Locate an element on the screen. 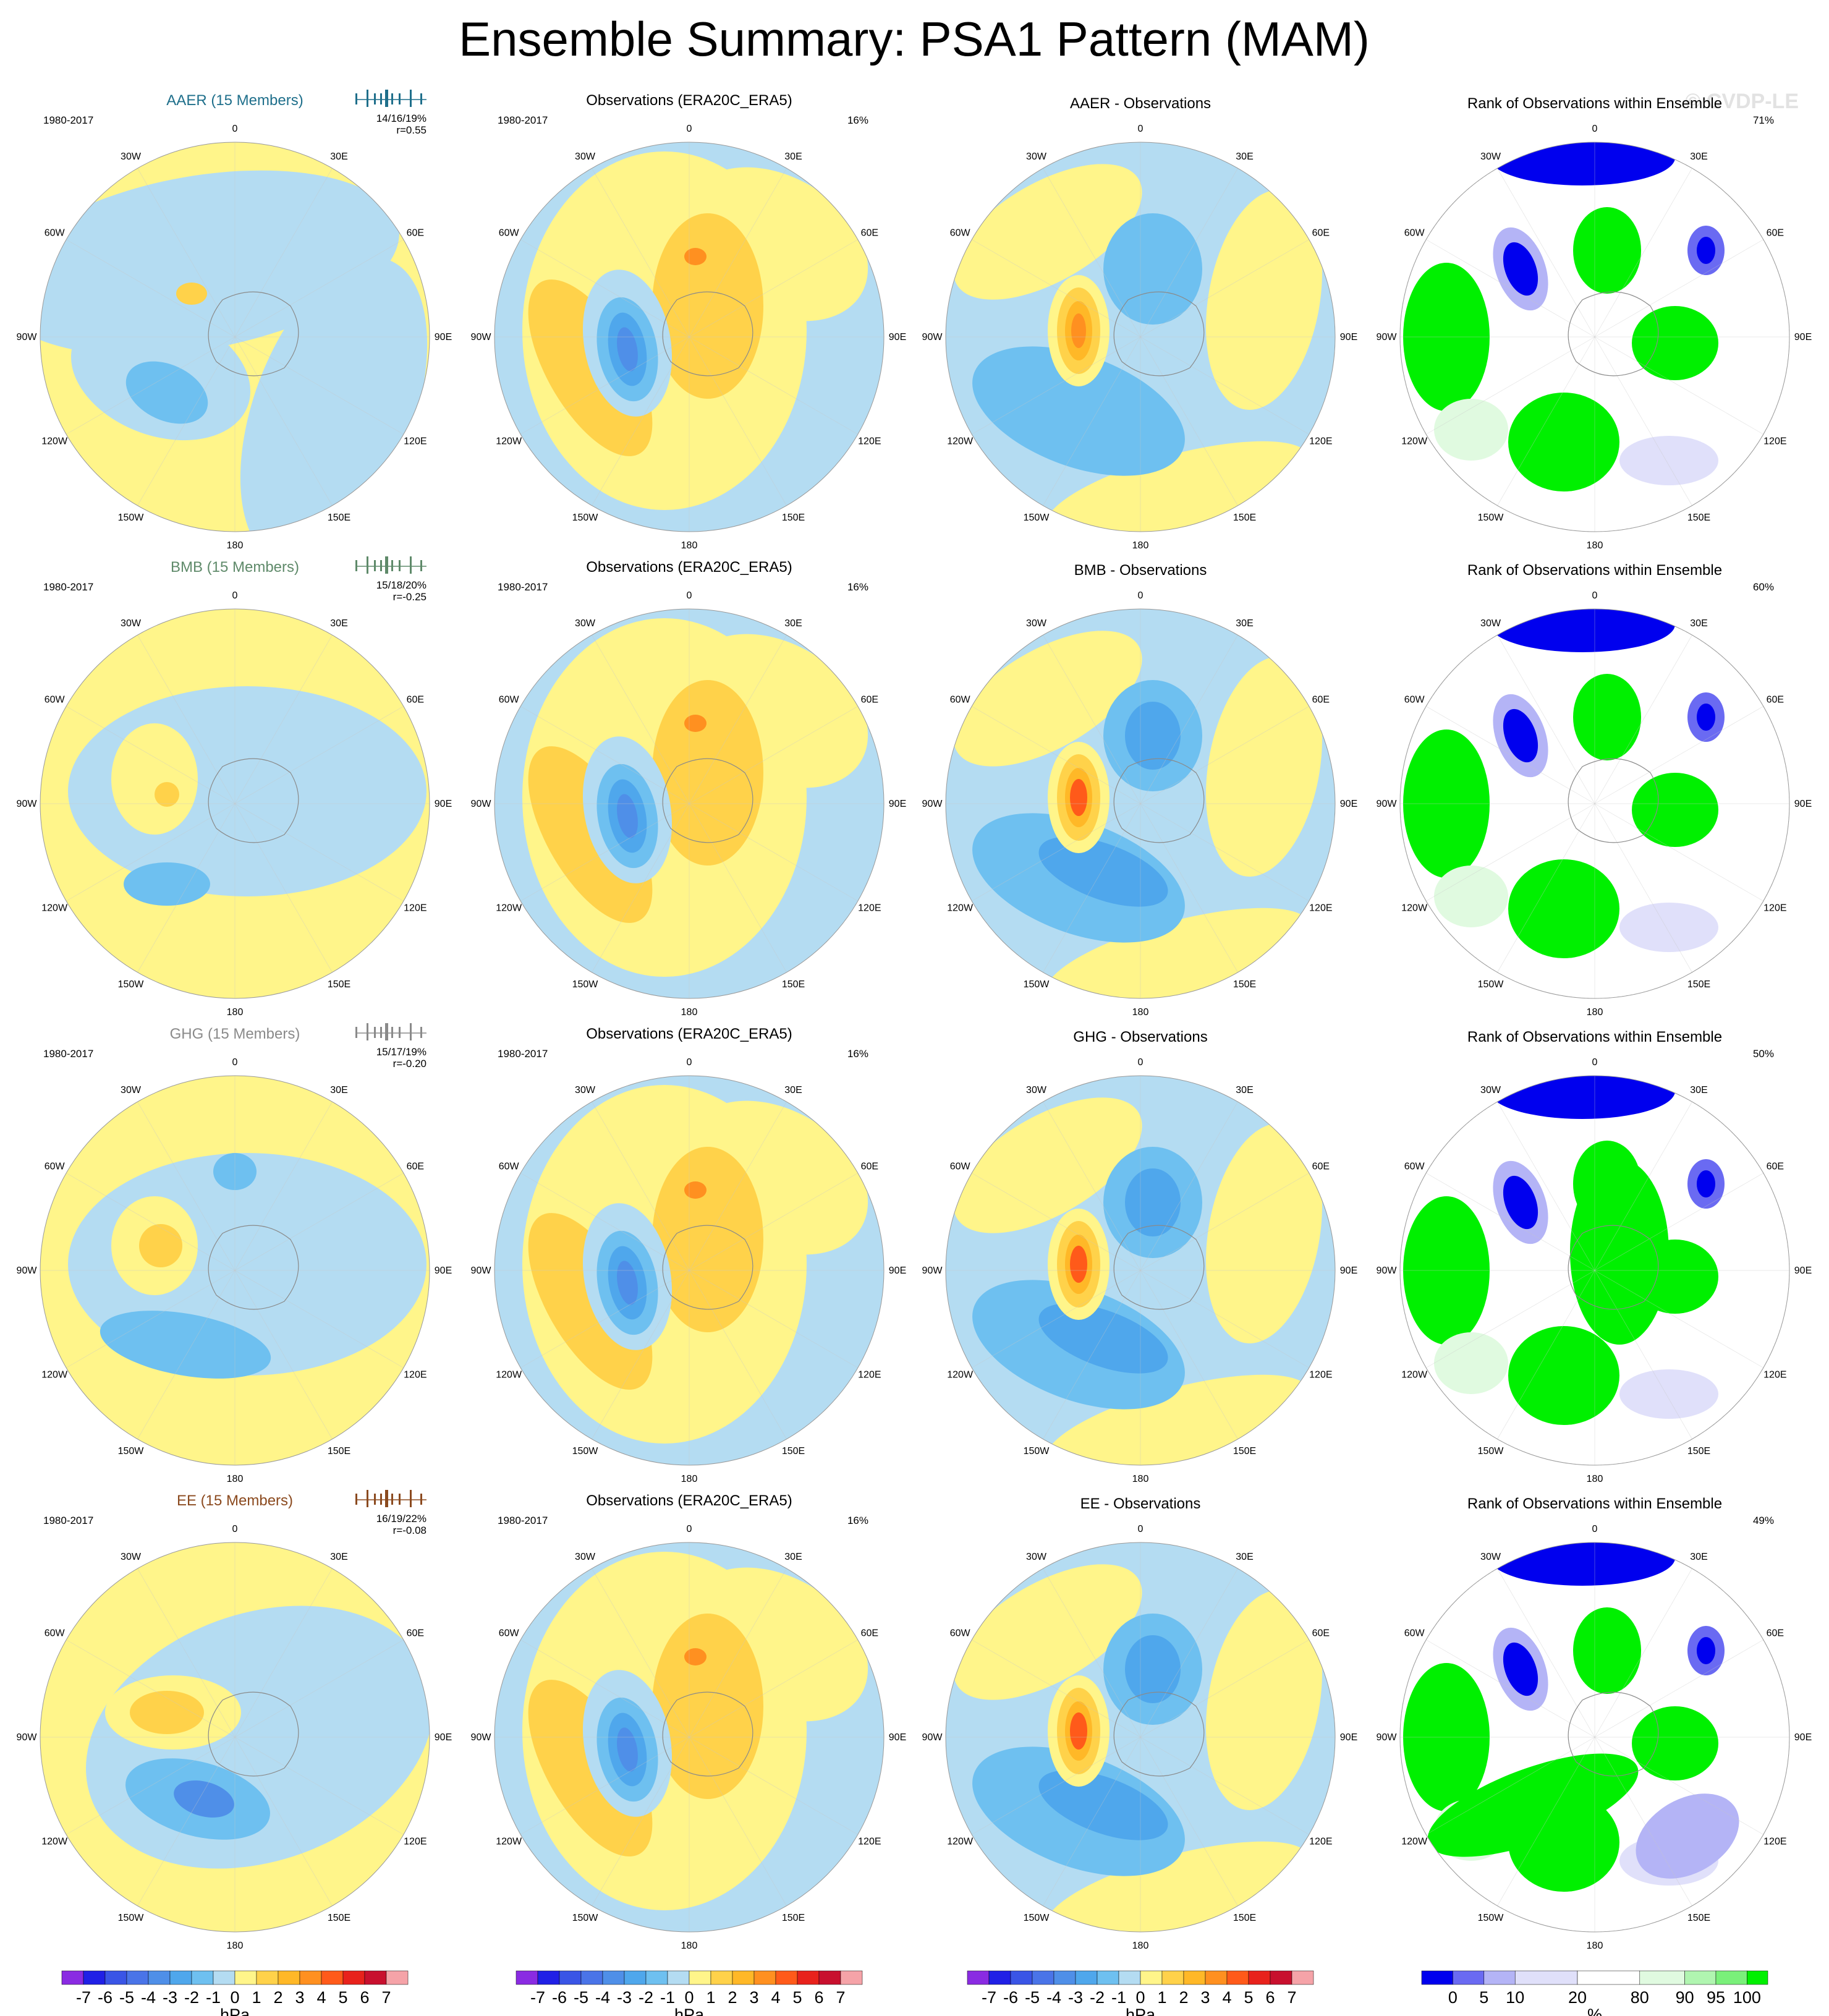  colorbar-tick-label: 0 is located at coordinates (1453, 1997).